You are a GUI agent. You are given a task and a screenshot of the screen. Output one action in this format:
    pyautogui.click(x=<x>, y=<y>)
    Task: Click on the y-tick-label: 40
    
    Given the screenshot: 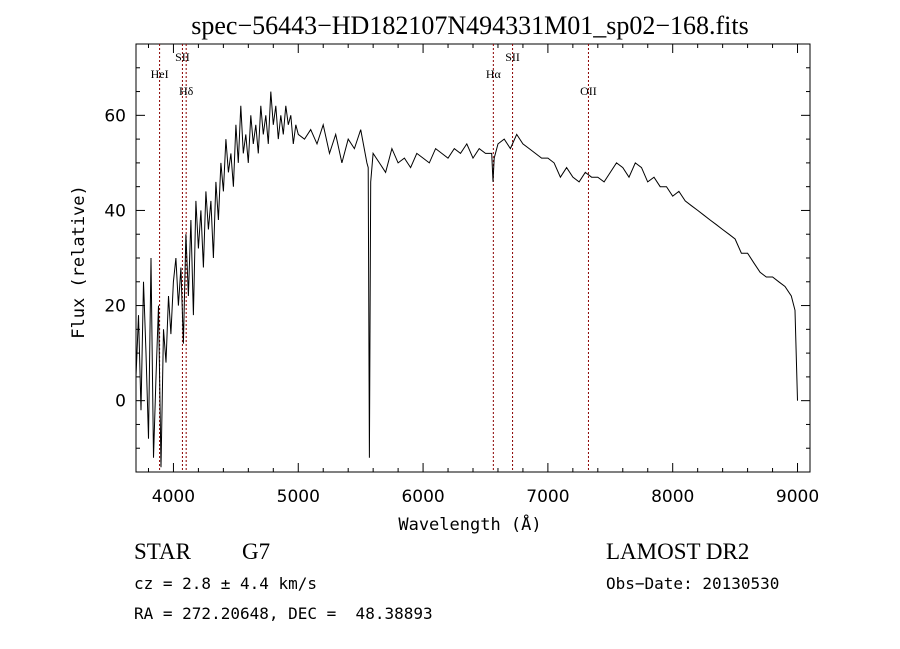 What is the action you would take?
    pyautogui.click(x=115, y=211)
    